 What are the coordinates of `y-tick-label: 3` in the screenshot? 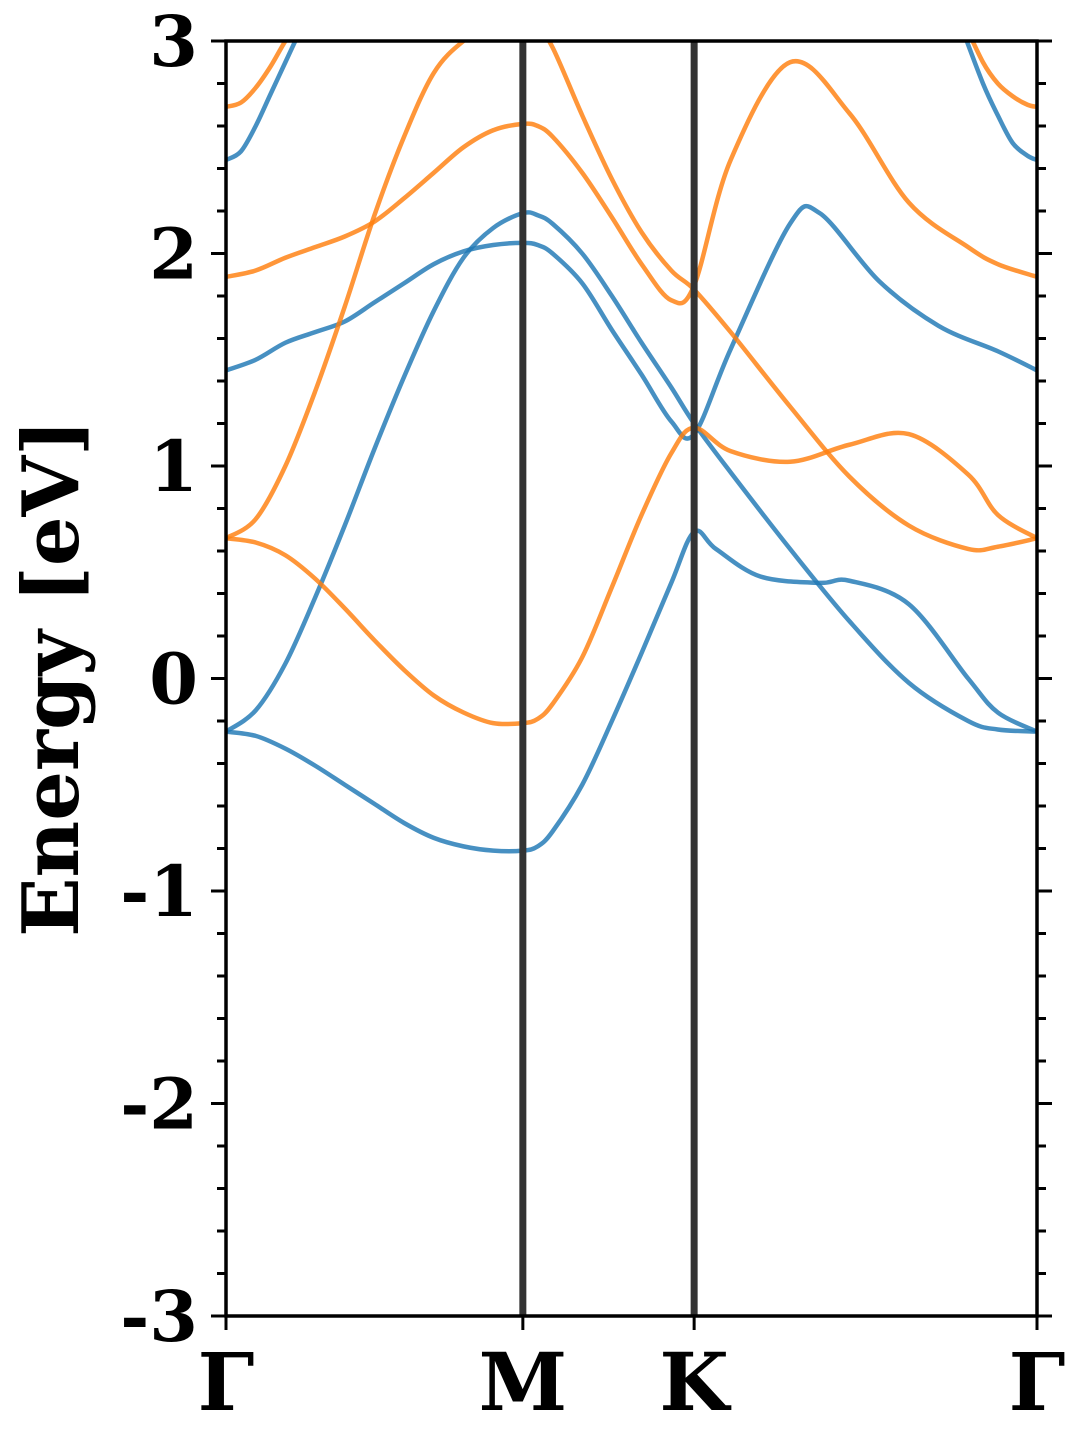 It's located at (173, 41).